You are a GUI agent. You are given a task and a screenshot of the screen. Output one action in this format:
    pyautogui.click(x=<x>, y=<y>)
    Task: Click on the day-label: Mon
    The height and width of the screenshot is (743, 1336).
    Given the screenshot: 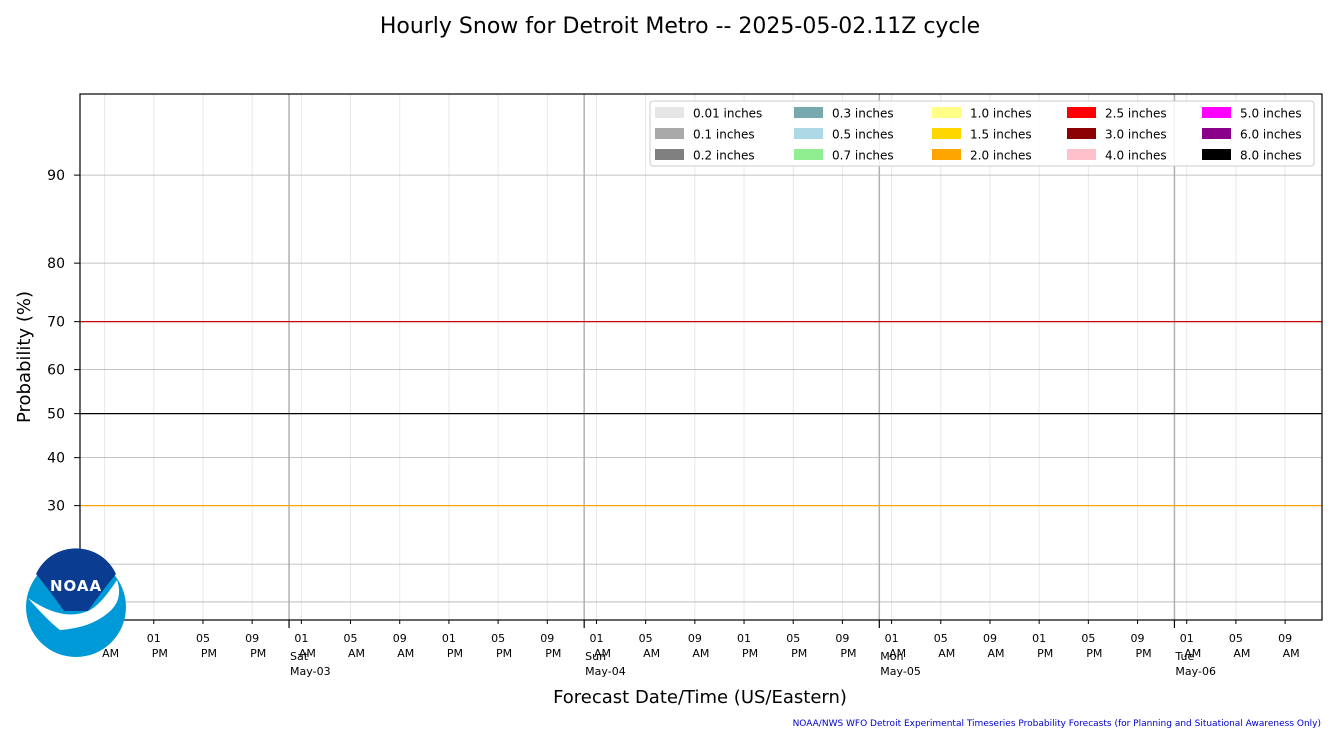 What is the action you would take?
    pyautogui.click(x=891, y=656)
    